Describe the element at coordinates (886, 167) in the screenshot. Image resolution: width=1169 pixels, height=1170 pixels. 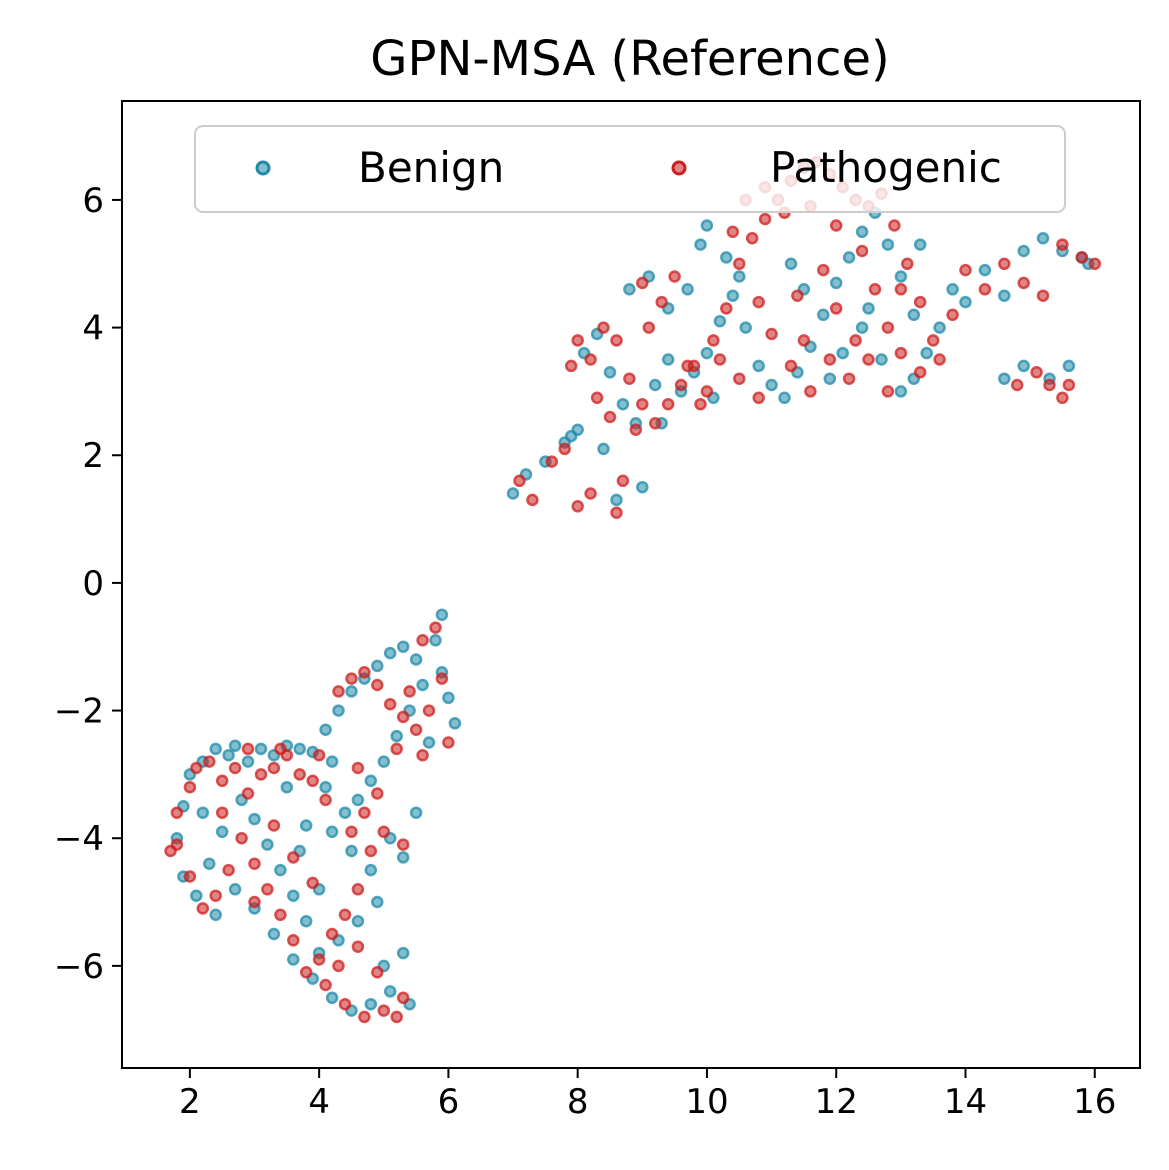
I see `legend-label-pathogenic: Pathogenic` at that location.